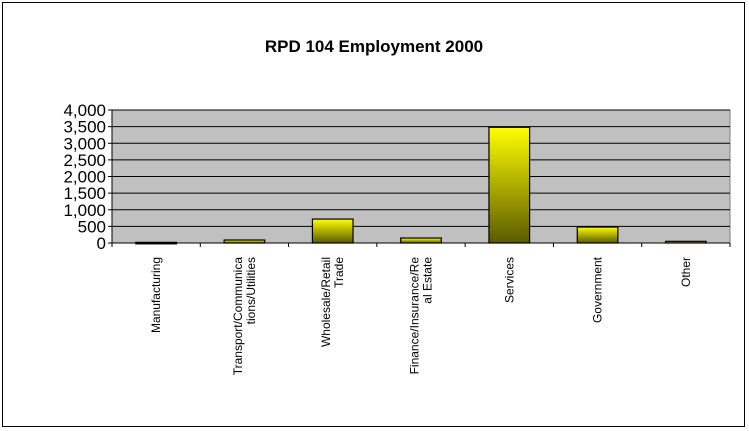 This screenshot has height=431, width=749. I want to click on category-label-line: Manufacturing, so click(156, 295).